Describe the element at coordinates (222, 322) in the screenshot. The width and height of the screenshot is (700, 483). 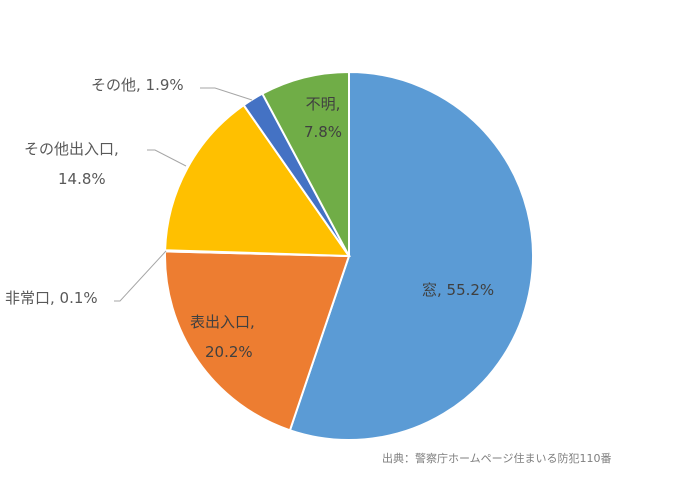
I see `label-front-name: 表出入口,` at that location.